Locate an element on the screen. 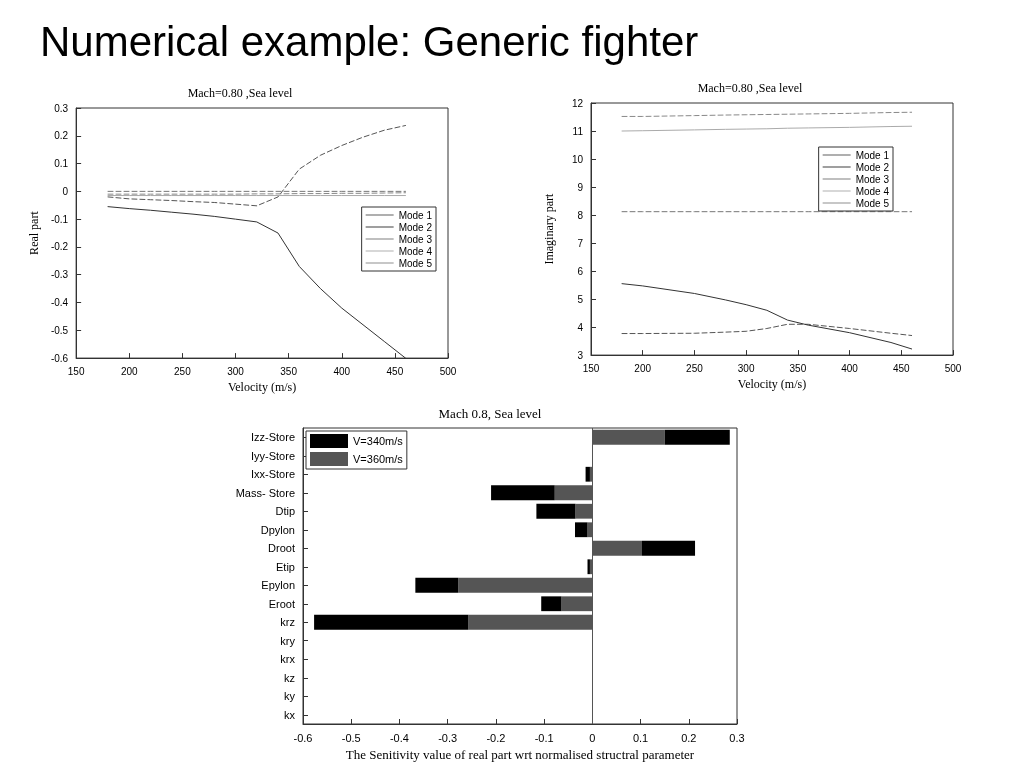 Image resolution: width=1024 pixels, height=768 pixels. x-tick-label: -0.3 is located at coordinates (448, 737).